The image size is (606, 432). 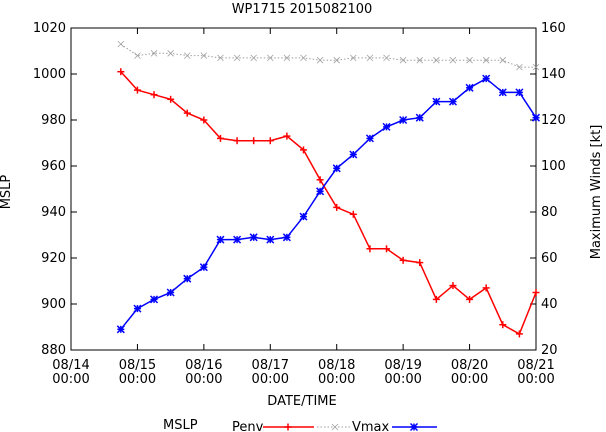 I want to click on y-left-tick-label: 920, so click(x=53, y=258).